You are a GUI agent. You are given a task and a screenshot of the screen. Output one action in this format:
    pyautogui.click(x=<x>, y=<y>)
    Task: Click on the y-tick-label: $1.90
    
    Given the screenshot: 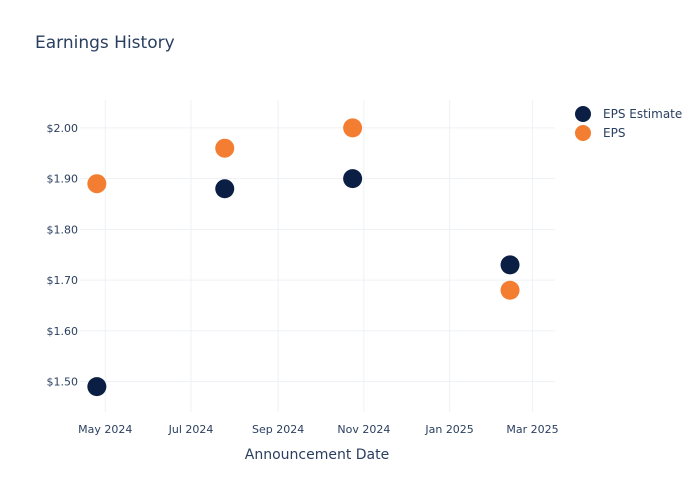 What is the action you would take?
    pyautogui.click(x=63, y=179)
    